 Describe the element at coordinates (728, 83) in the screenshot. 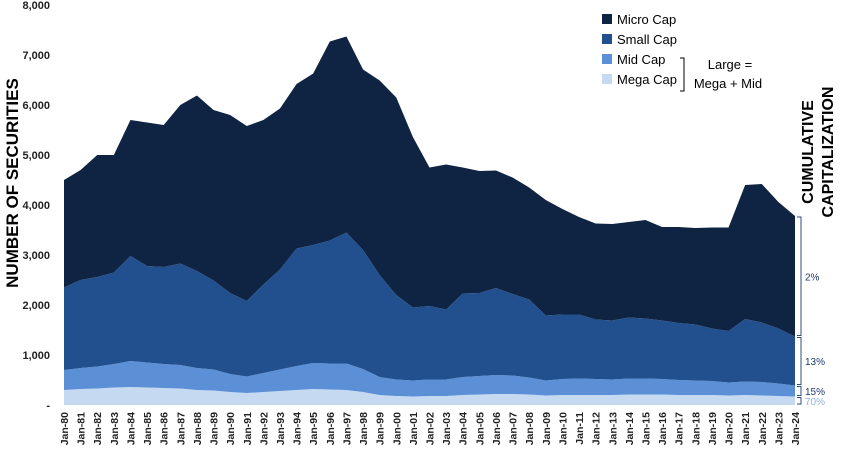

I see `legend-note-line-2: Mega + Mid` at that location.